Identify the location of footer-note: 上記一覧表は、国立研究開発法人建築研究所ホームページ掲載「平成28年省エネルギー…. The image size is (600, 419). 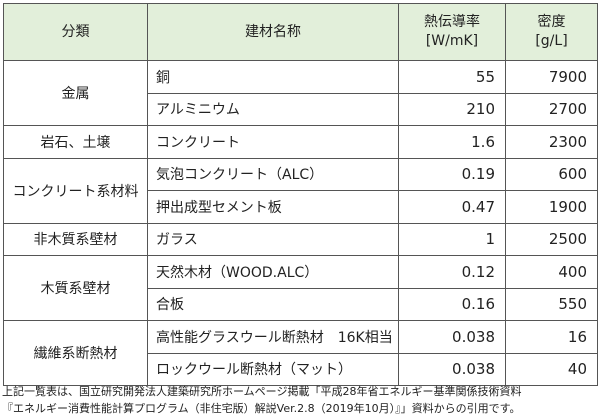
(261, 400).